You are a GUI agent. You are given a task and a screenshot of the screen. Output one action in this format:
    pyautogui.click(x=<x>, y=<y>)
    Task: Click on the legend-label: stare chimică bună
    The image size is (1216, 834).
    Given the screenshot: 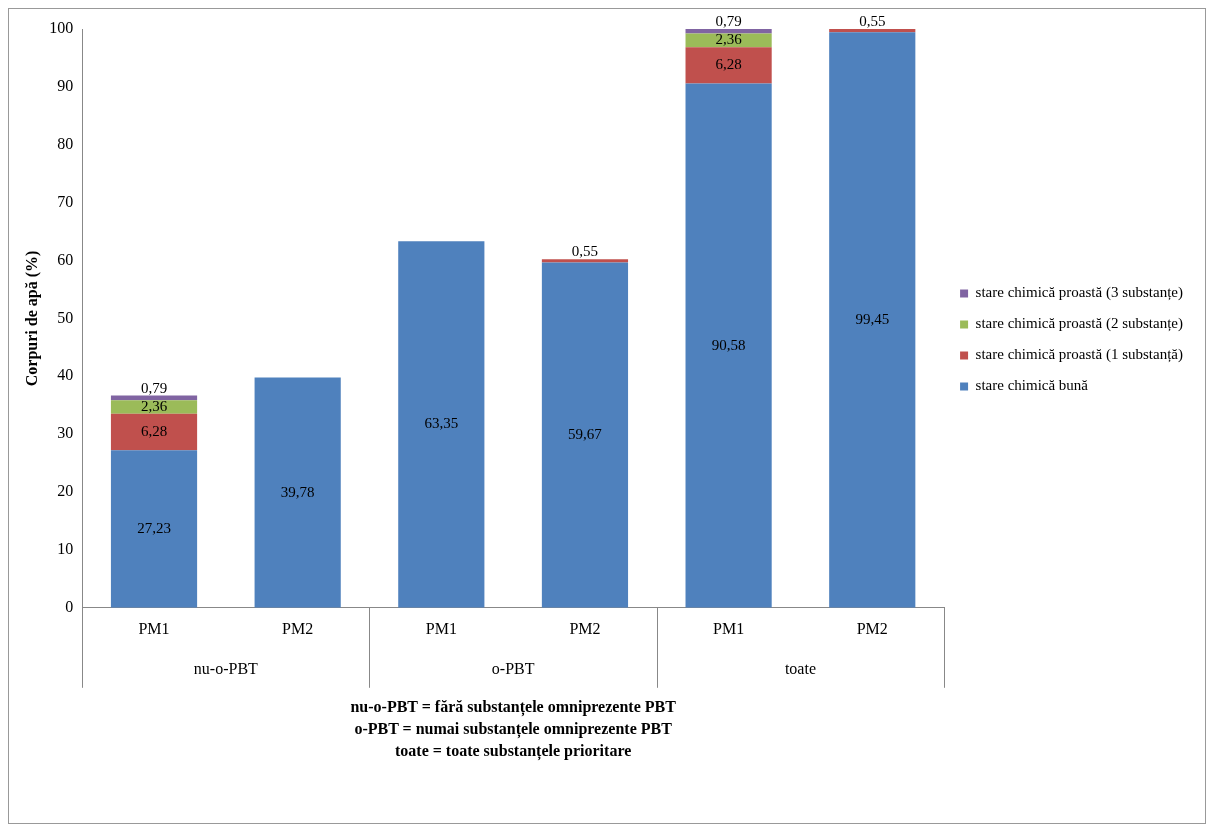 What is the action you would take?
    pyautogui.click(x=1032, y=385)
    